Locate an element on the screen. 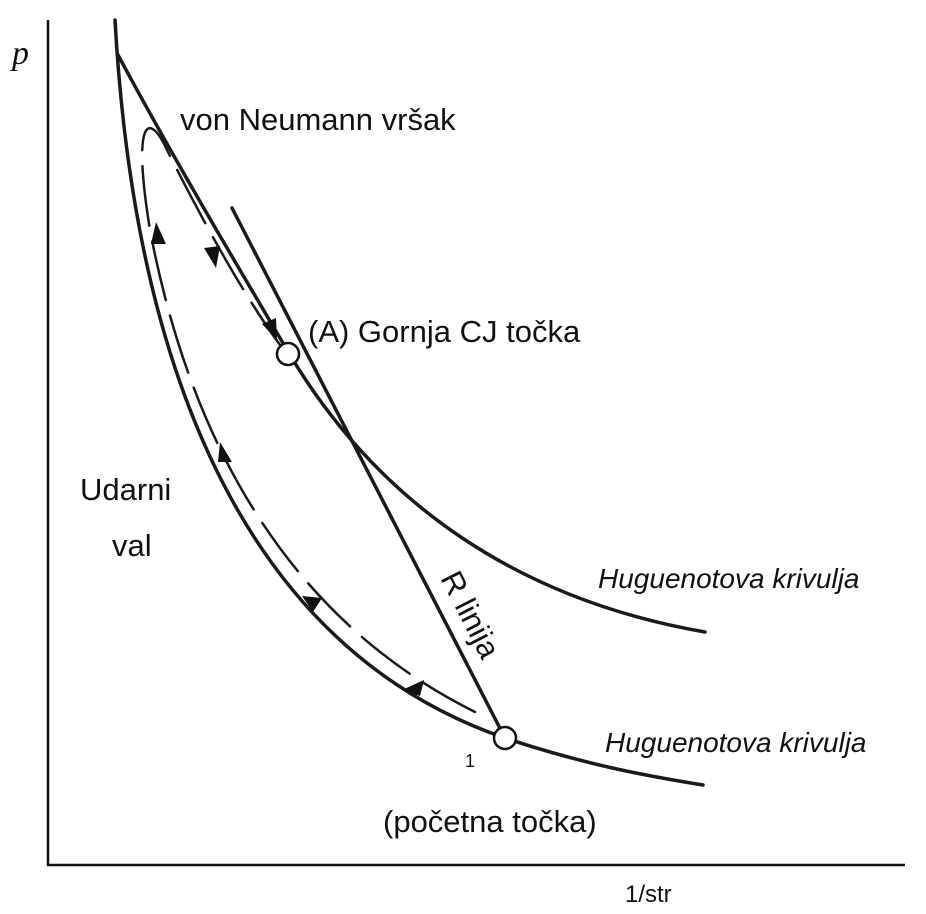  y-axis-label: p is located at coordinates (19, 53).